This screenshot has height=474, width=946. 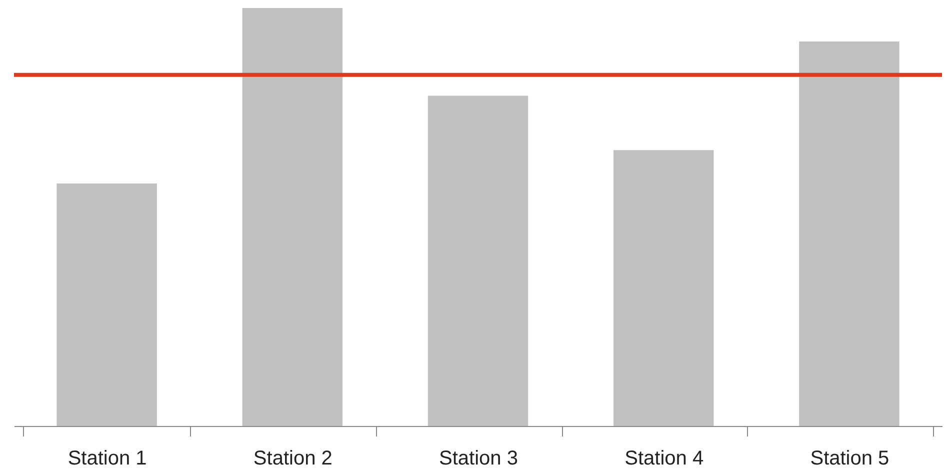 What do you see at coordinates (107, 459) in the screenshot?
I see `x-tick-label: Station 1` at bounding box center [107, 459].